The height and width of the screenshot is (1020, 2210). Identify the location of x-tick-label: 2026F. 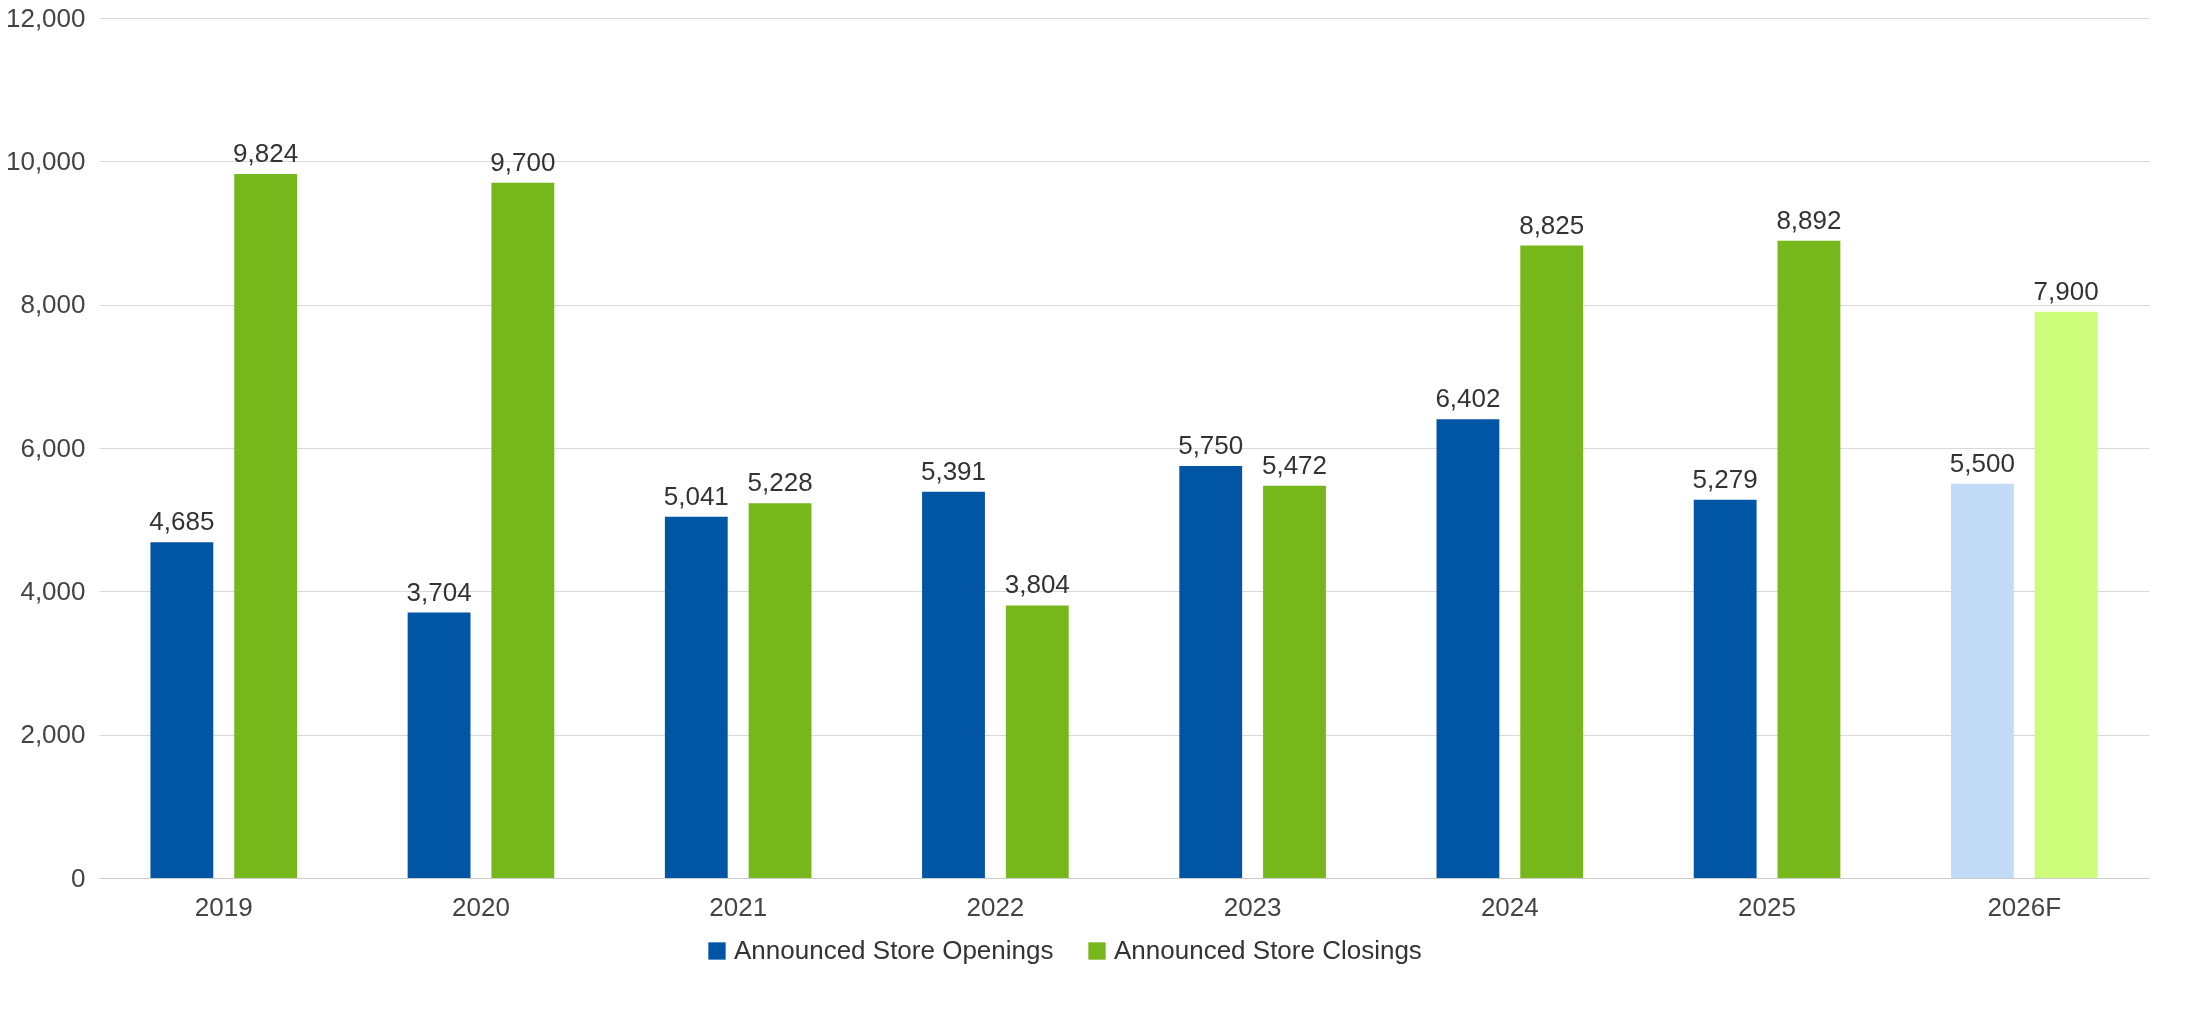
(2024, 906).